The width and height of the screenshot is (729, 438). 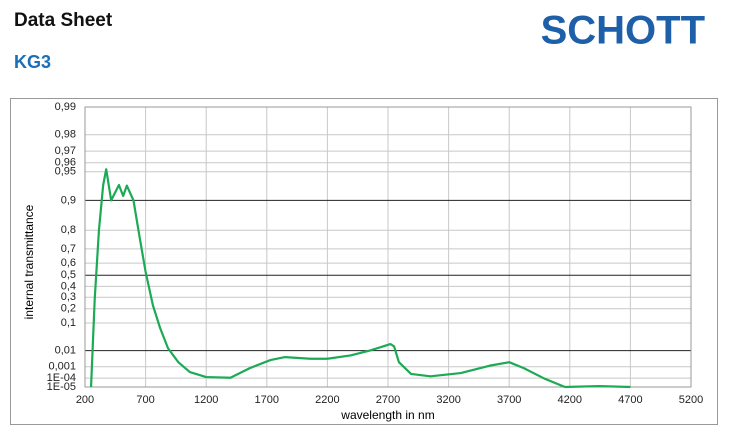 I want to click on x-tick-label: 2200, so click(x=327, y=400).